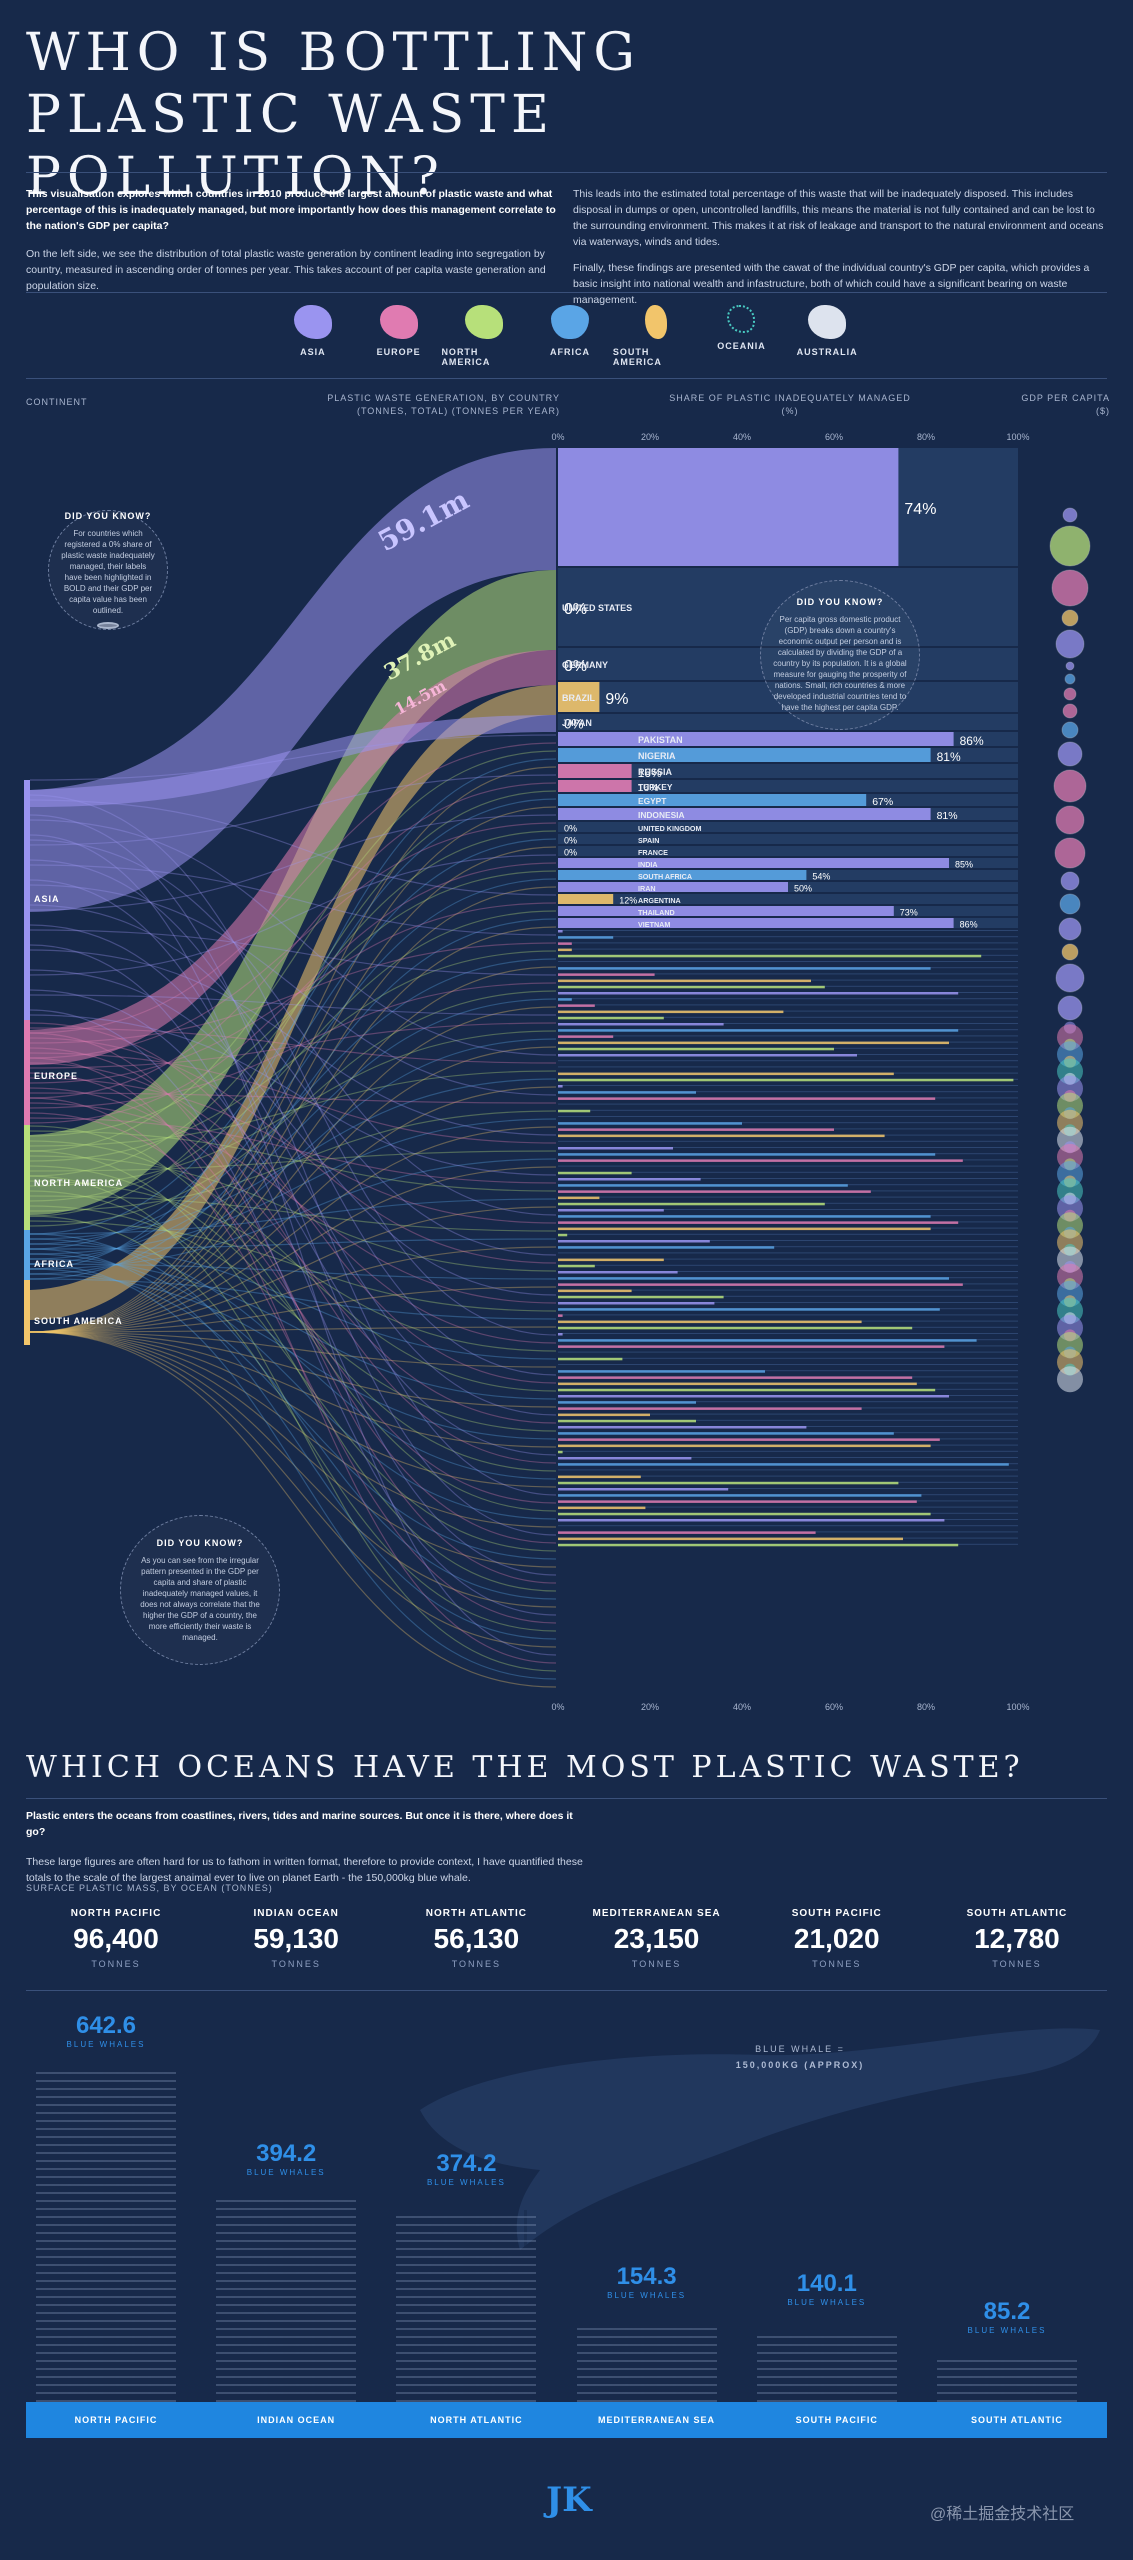 The image size is (1133, 2560). Describe the element at coordinates (656, 336) in the screenshot. I see `legend-south-america: SOUTH AMERICA` at that location.